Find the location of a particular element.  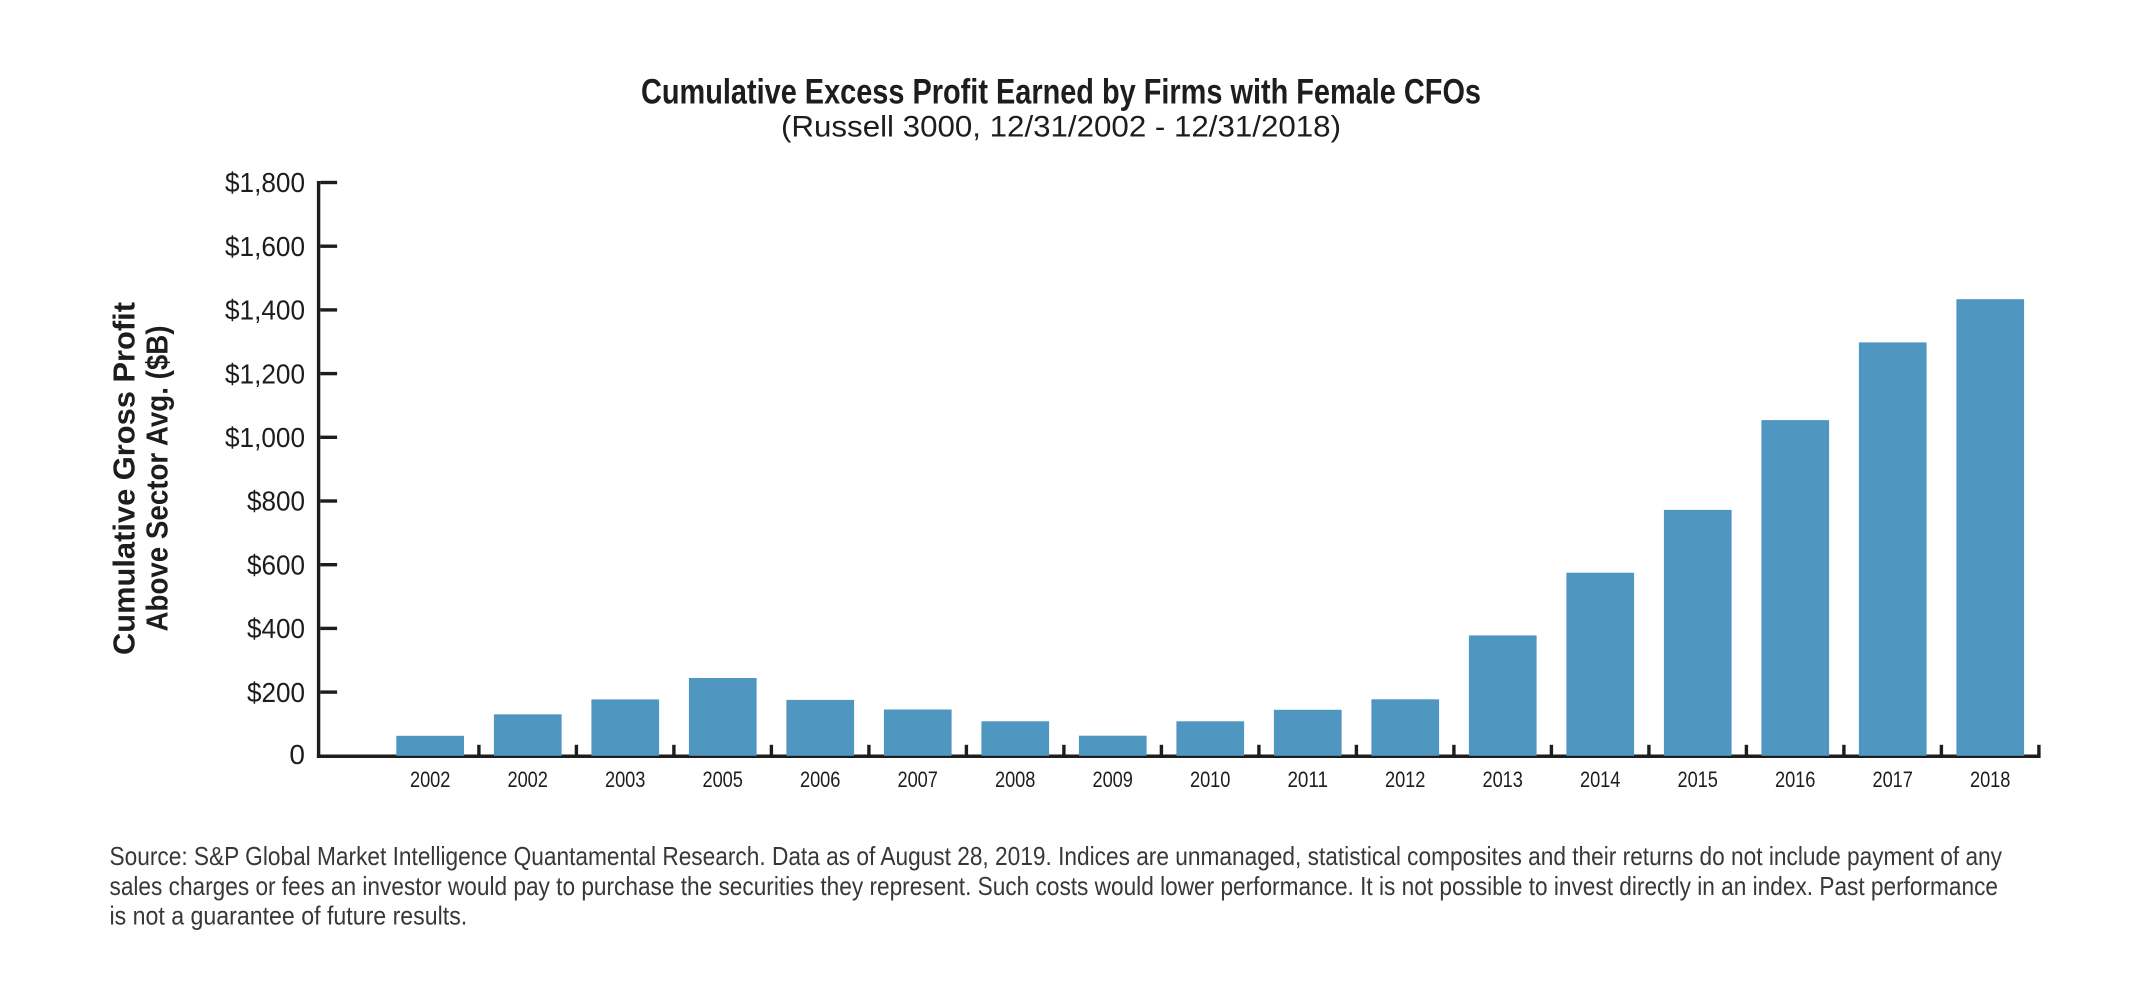

svg-text: 2017 is located at coordinates (1892, 779).